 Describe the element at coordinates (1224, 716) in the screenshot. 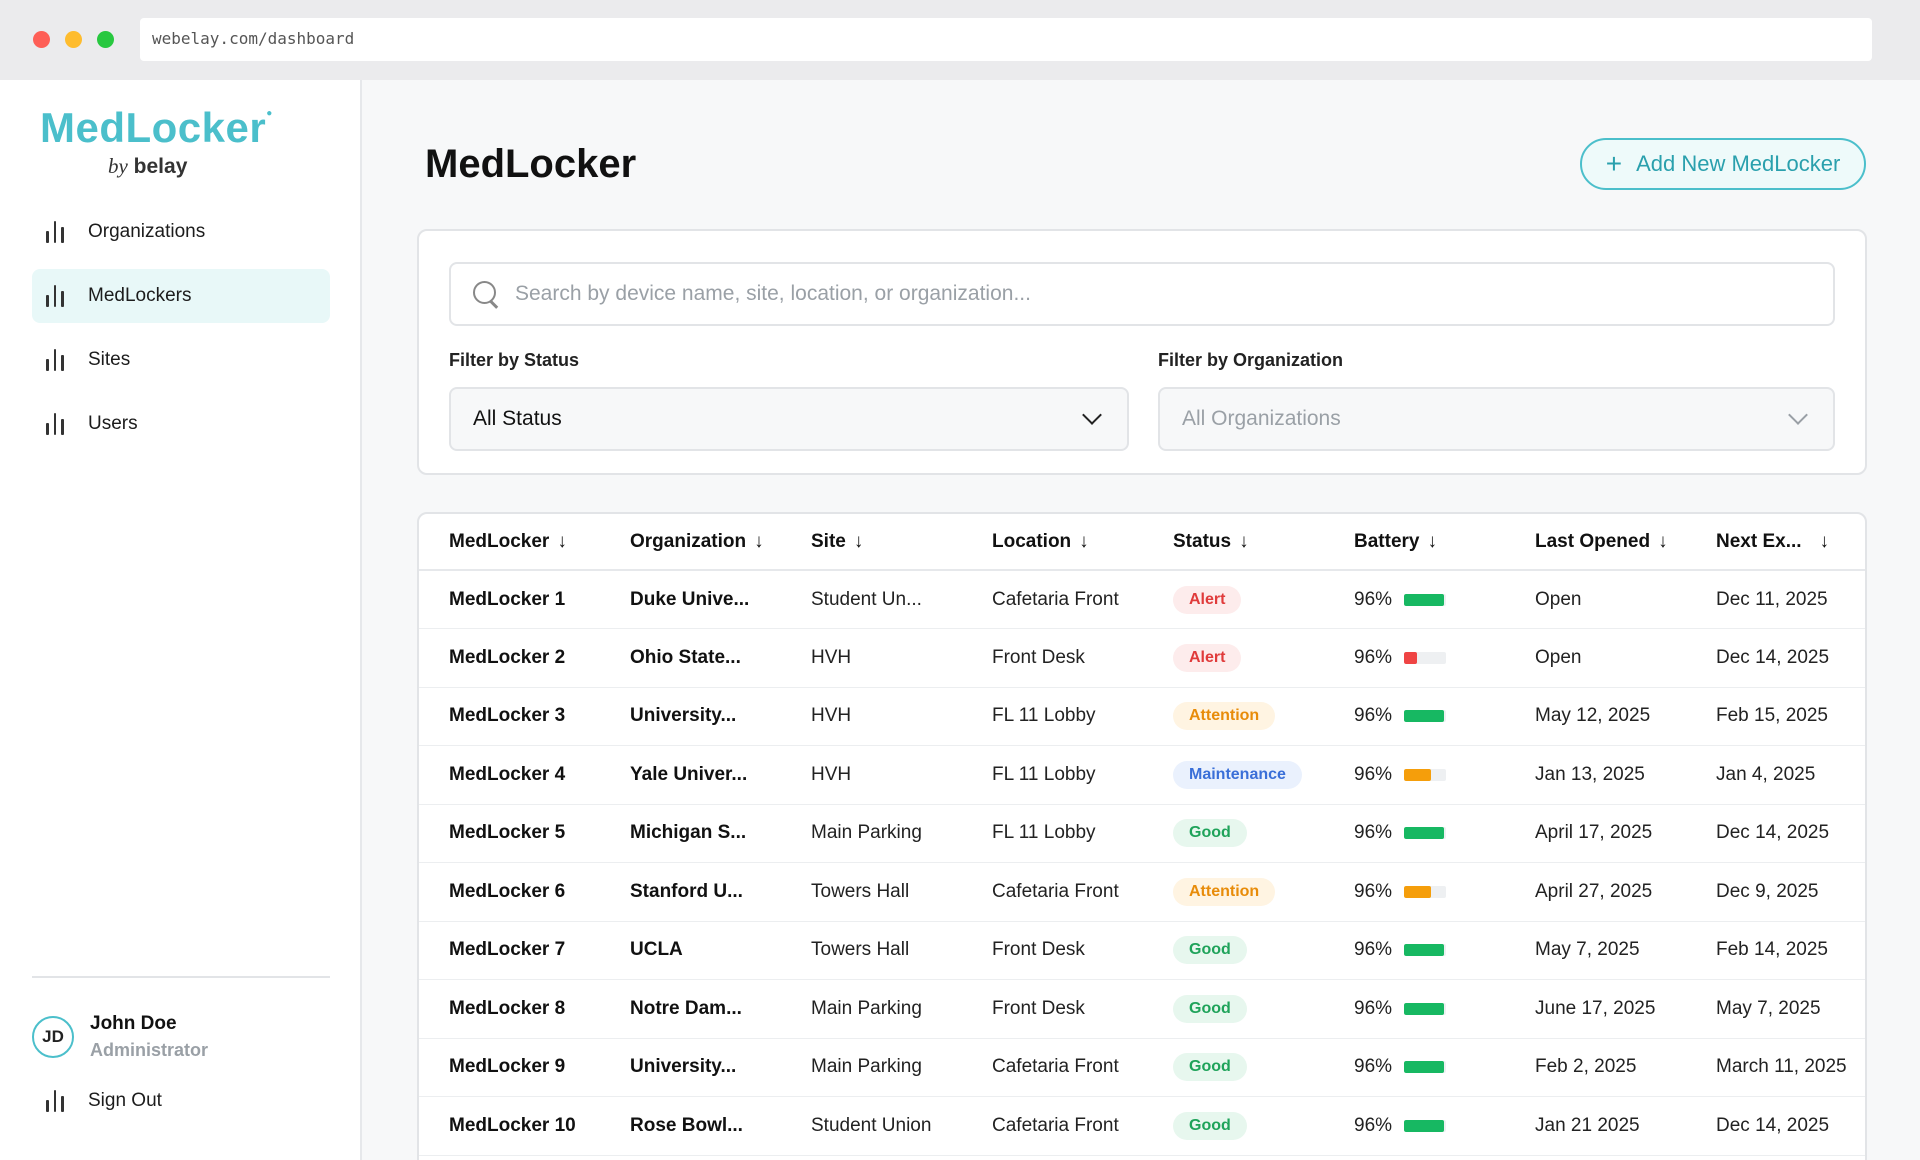

I see `status-badge: Attention` at that location.